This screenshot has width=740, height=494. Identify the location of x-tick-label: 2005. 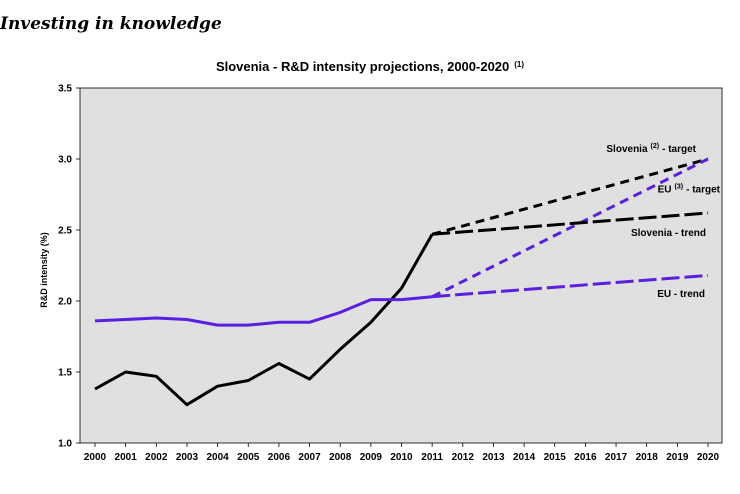
(248, 457).